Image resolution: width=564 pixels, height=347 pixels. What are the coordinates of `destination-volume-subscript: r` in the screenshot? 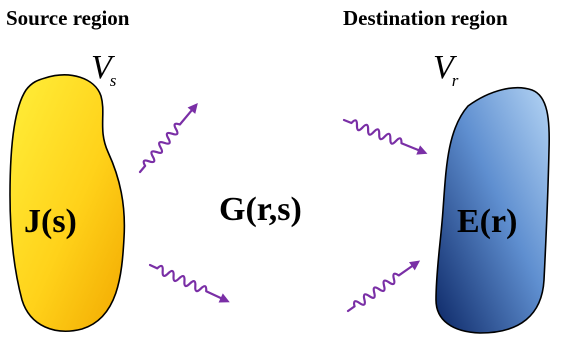 It's located at (455, 80).